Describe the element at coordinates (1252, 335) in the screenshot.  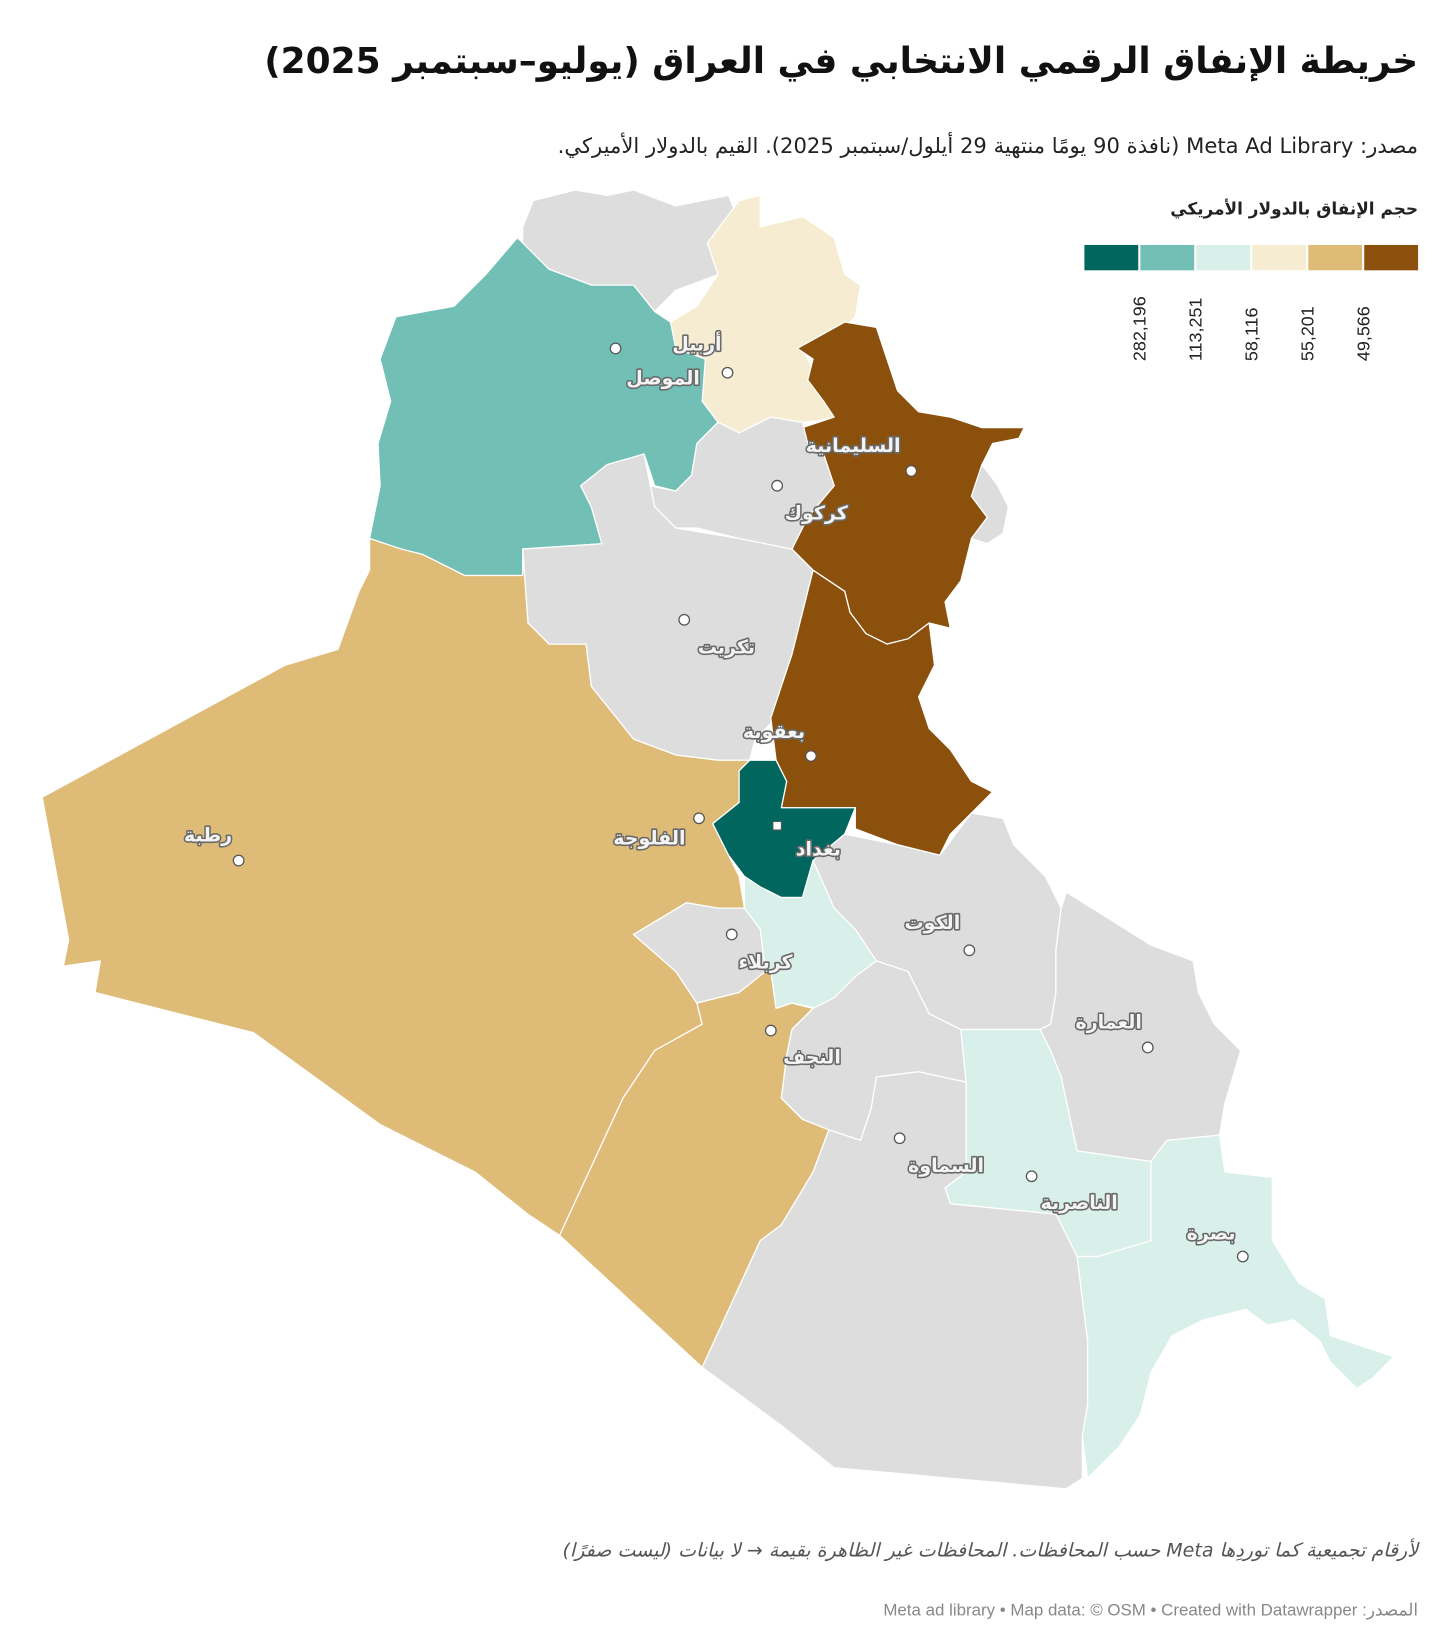
I see `legend-label: 58,116` at that location.